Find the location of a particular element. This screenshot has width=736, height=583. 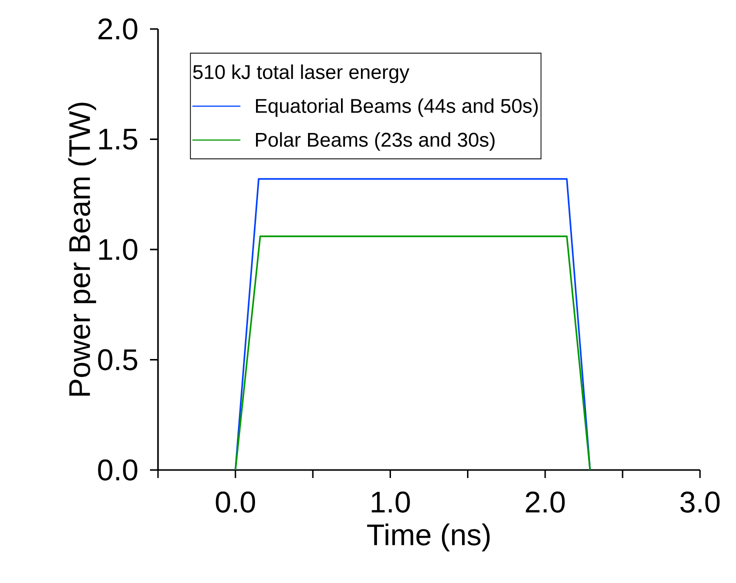

y-tick-label: 1.0 is located at coordinates (118, 249).